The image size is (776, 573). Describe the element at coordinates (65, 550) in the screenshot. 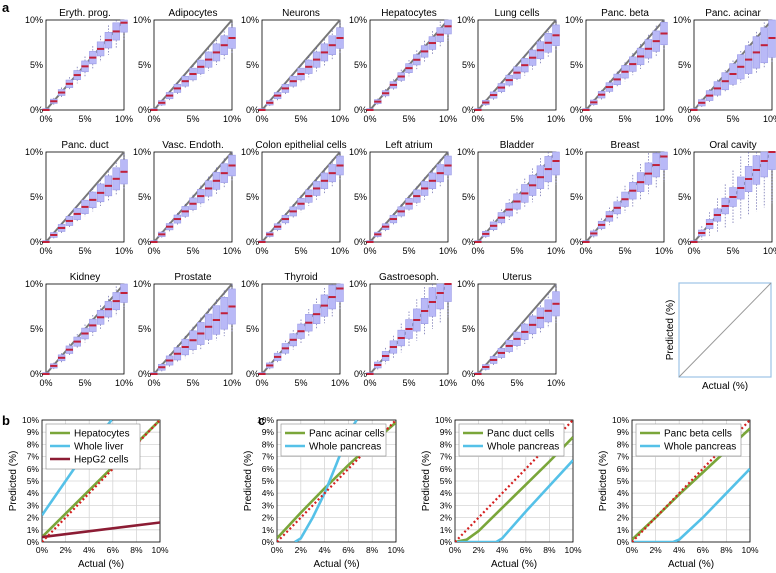

I see `x-tick-label: 2%` at that location.